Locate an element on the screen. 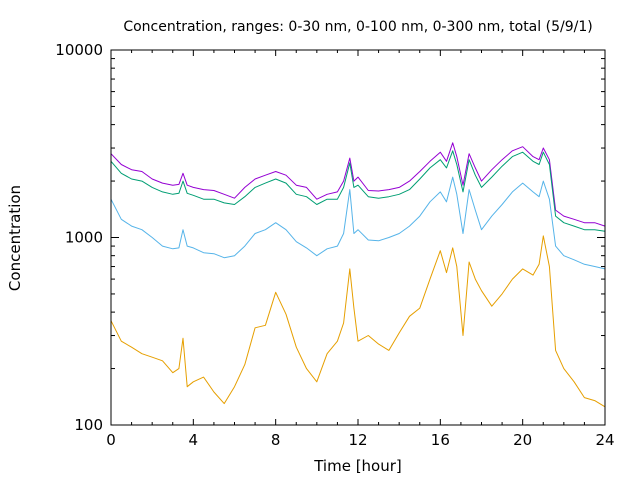 This screenshot has height=480, width=640. x-tick-label: 16 is located at coordinates (440, 440).